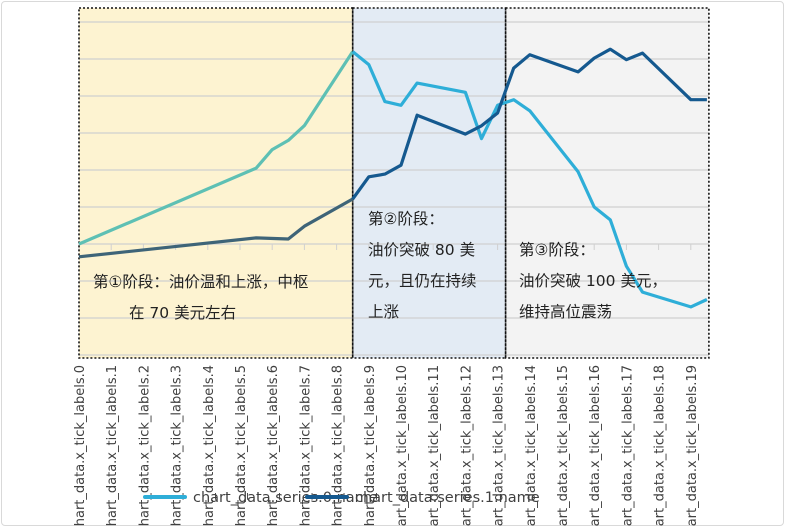 The height and width of the screenshot is (527, 785). I want to click on x-tick-label: chart_data.x_tick_labels.4, so click(209, 446).